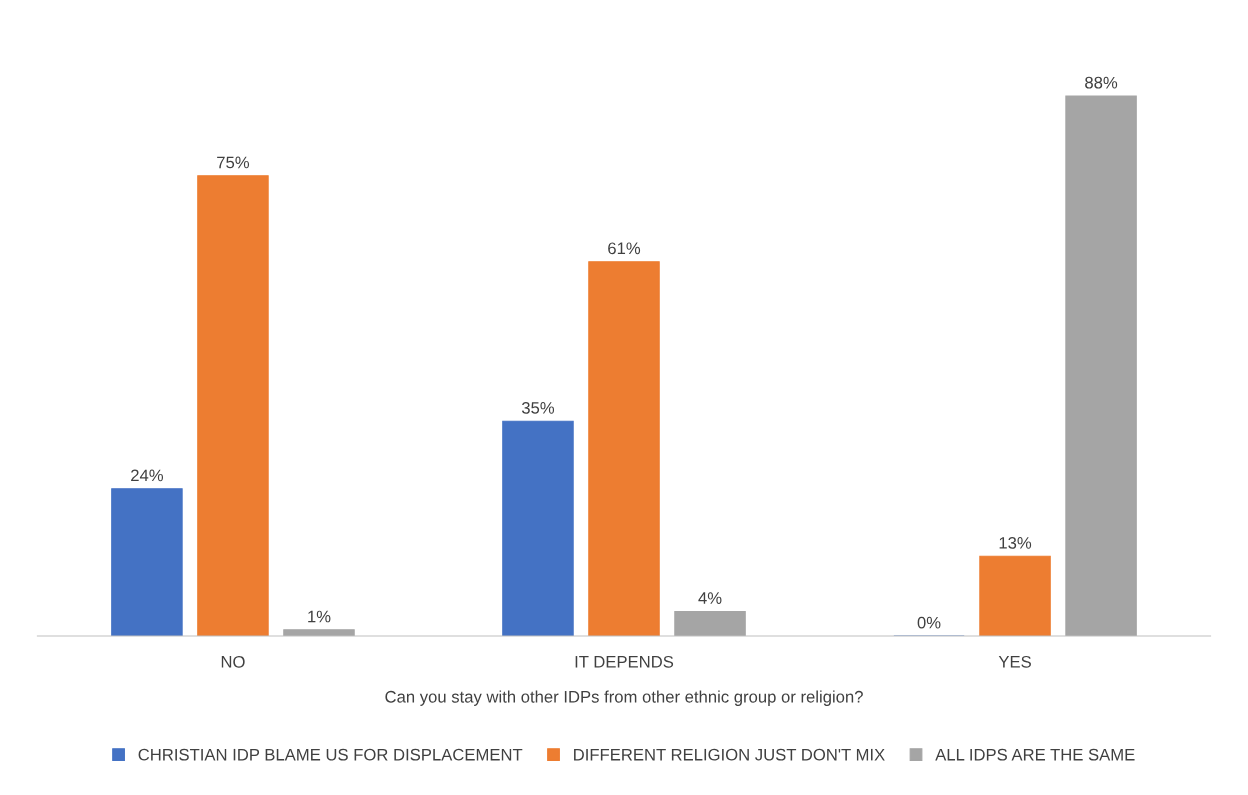 The width and height of the screenshot is (1248, 795). I want to click on data-label: 1%, so click(319, 616).